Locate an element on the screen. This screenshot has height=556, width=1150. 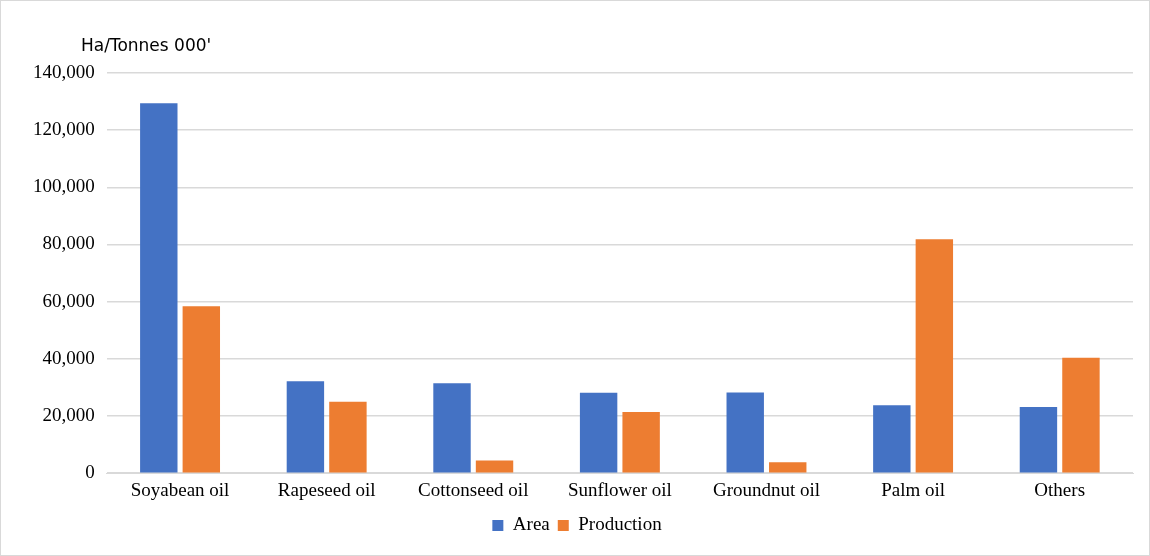
y-tick-label: 120,000 is located at coordinates (64, 129).